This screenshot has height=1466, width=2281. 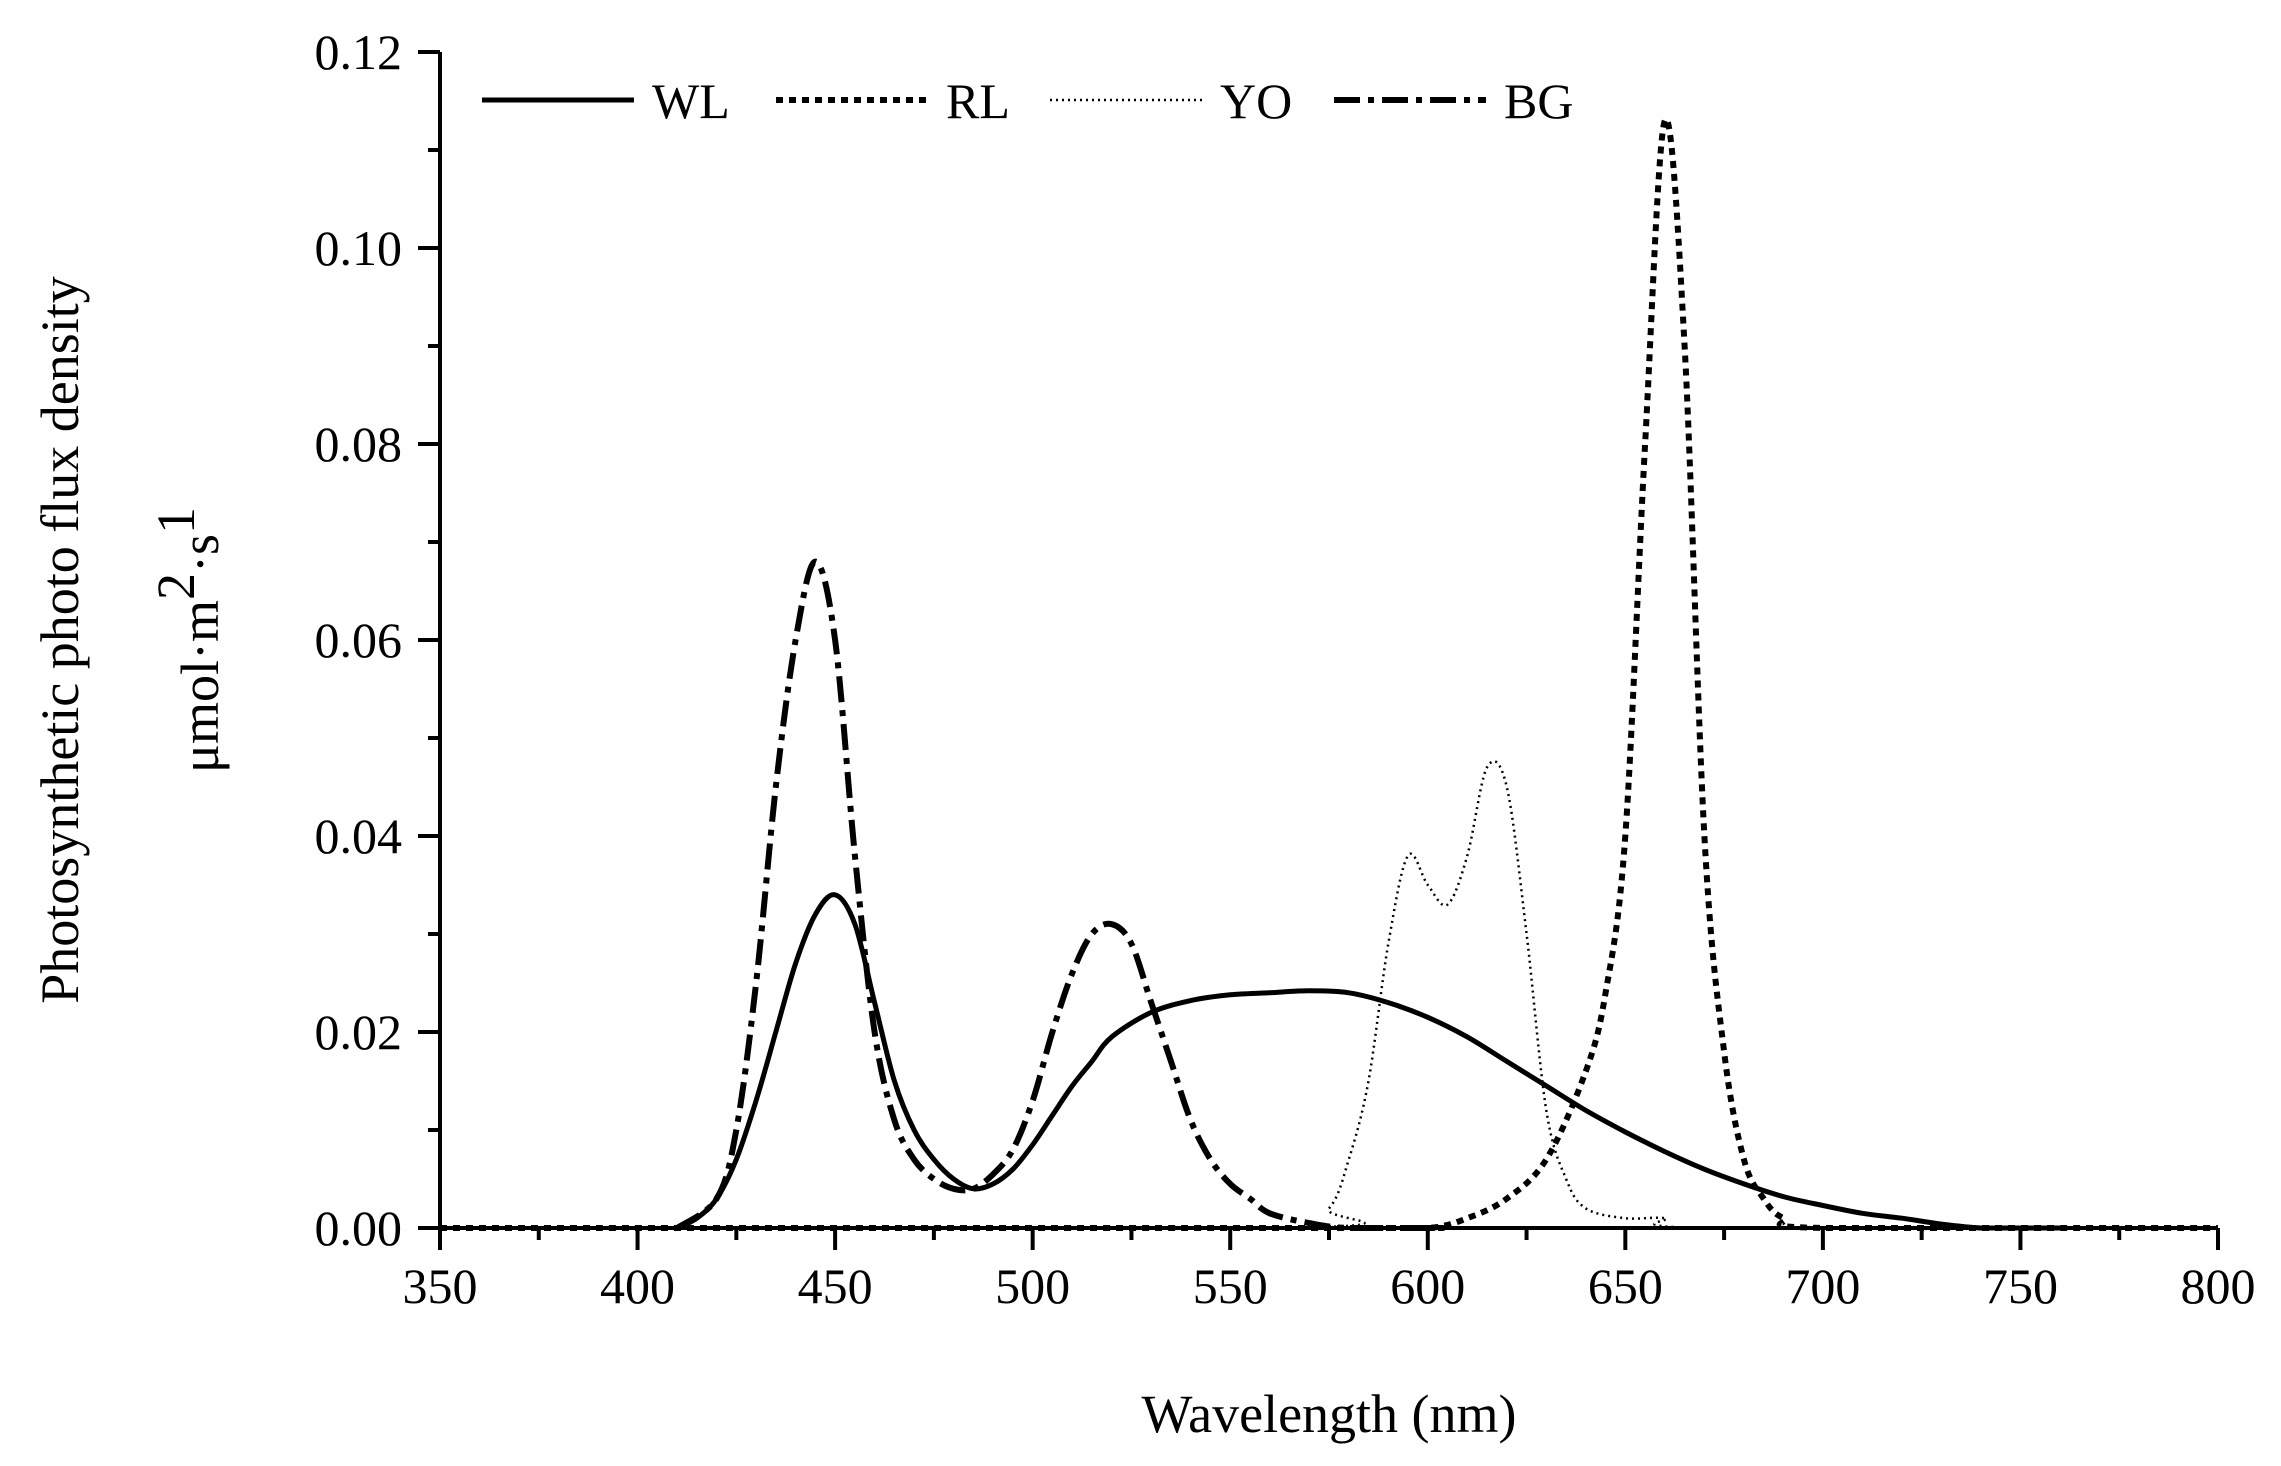 What do you see at coordinates (359, 836) in the screenshot?
I see `y-tick-label: 0.04` at bounding box center [359, 836].